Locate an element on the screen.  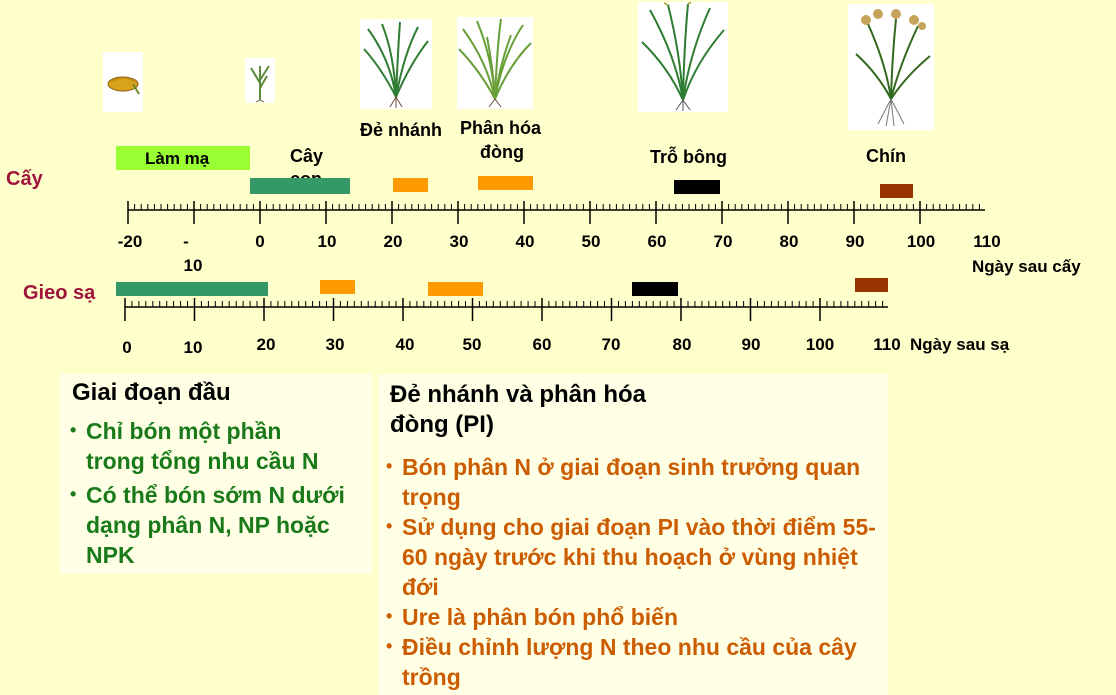
heading-plant-illustration is located at coordinates (683, 56).